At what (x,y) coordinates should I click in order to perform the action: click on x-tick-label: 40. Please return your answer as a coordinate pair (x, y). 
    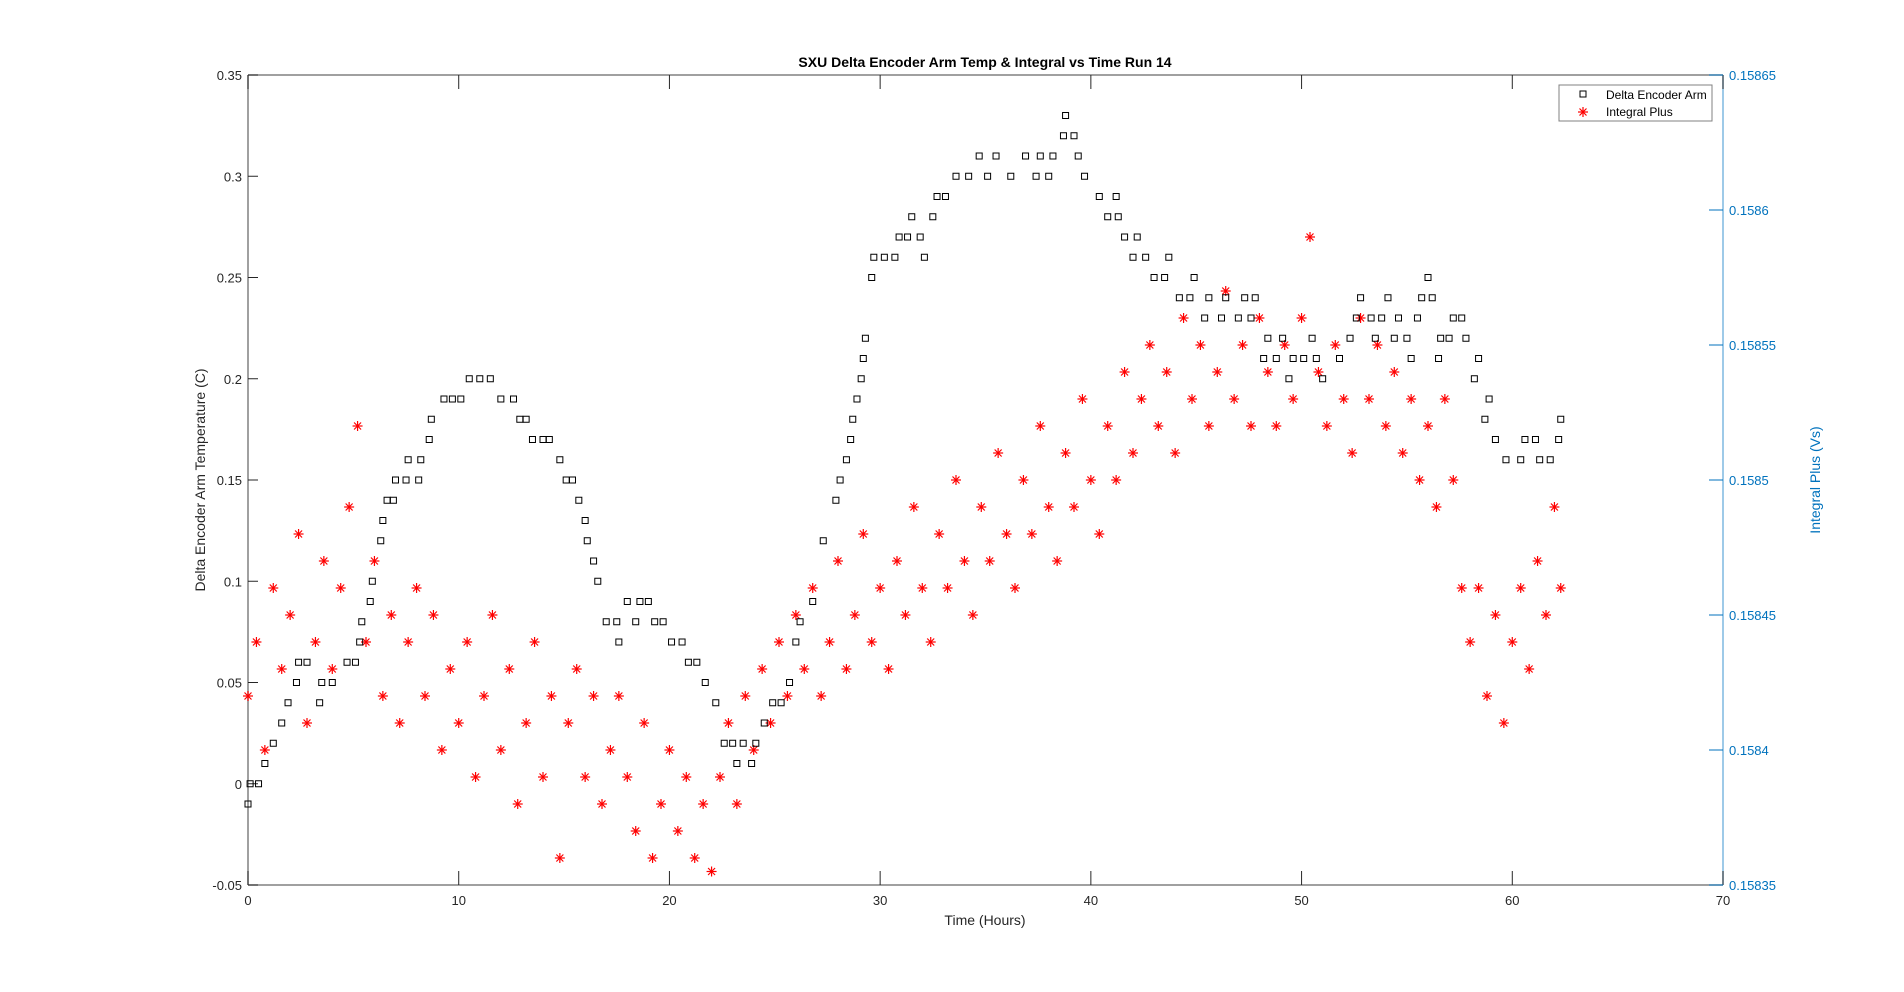
    Looking at the image, I should click on (1091, 900).